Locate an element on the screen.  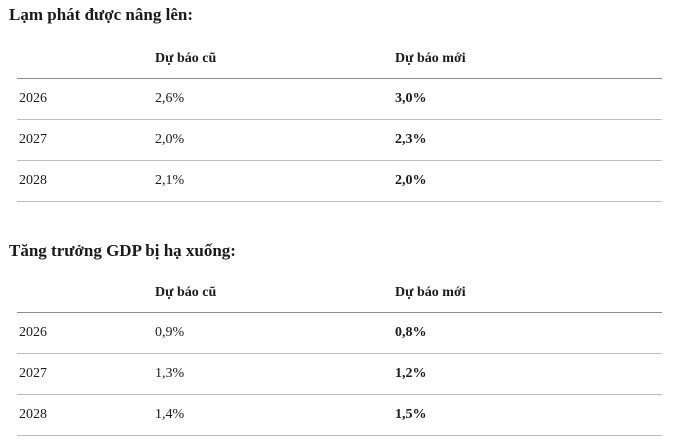
old-forecast-cell: 0,9% is located at coordinates (170, 332).